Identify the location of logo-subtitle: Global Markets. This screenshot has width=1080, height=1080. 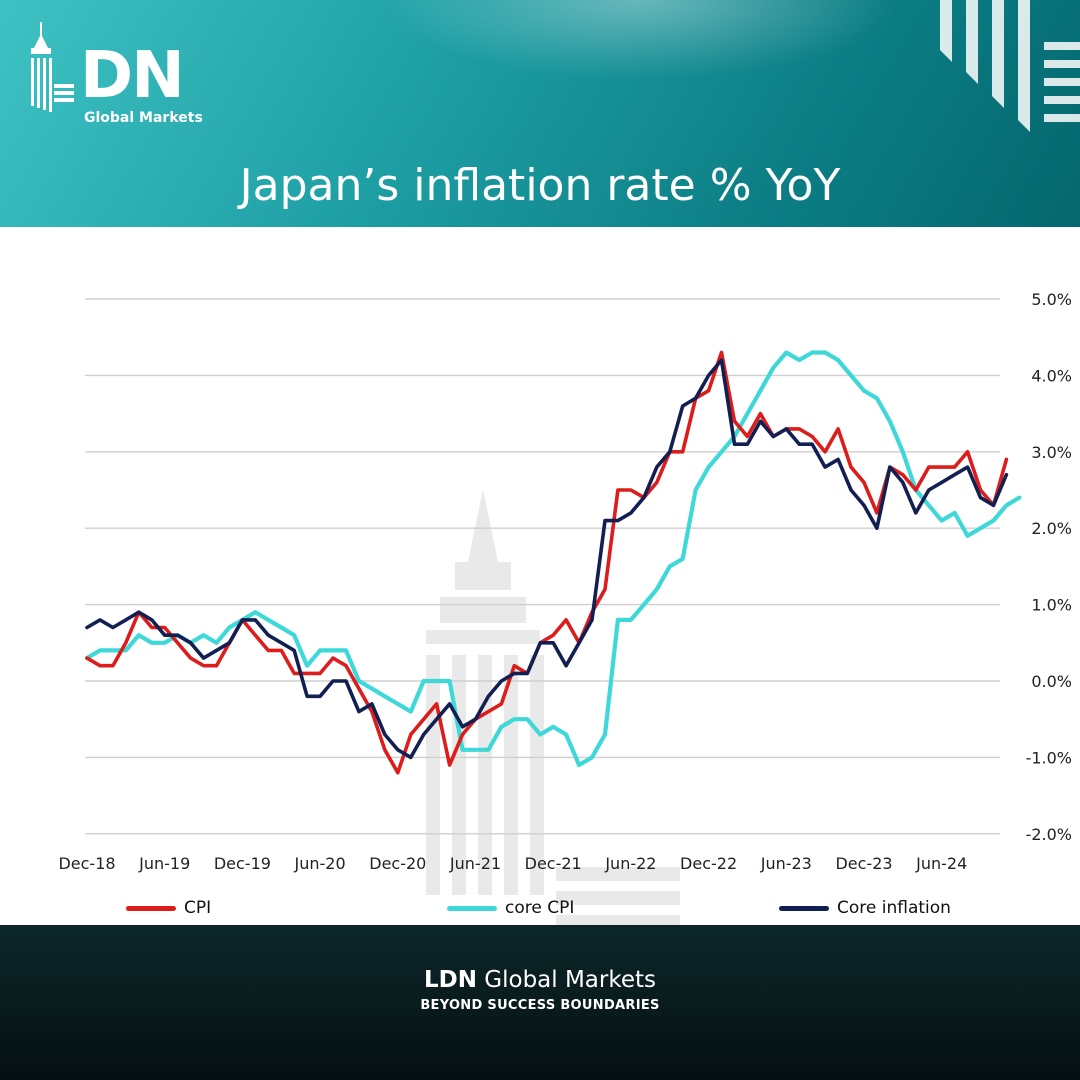
(143, 118).